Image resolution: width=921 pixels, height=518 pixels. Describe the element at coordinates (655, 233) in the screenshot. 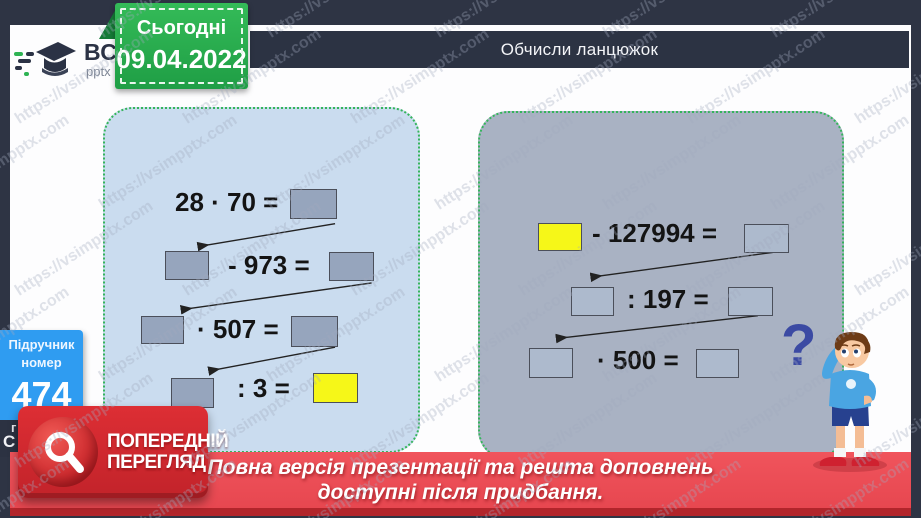

I see `chain-expression: - 127994 =` at that location.